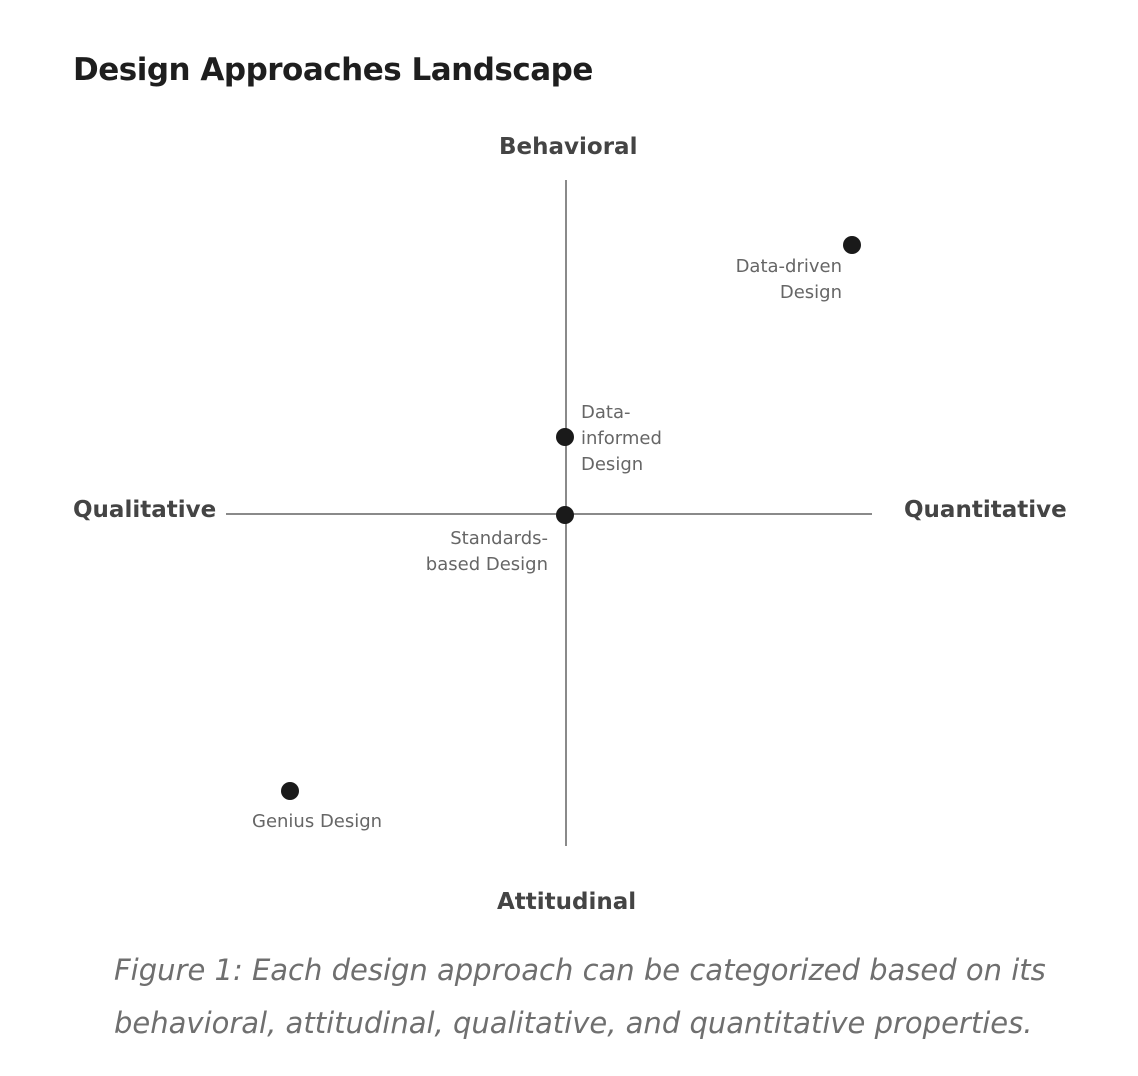 This screenshot has height=1076, width=1138. Describe the element at coordinates (333, 70) in the screenshot. I see `figure-title: Design Approaches Landscape` at that location.